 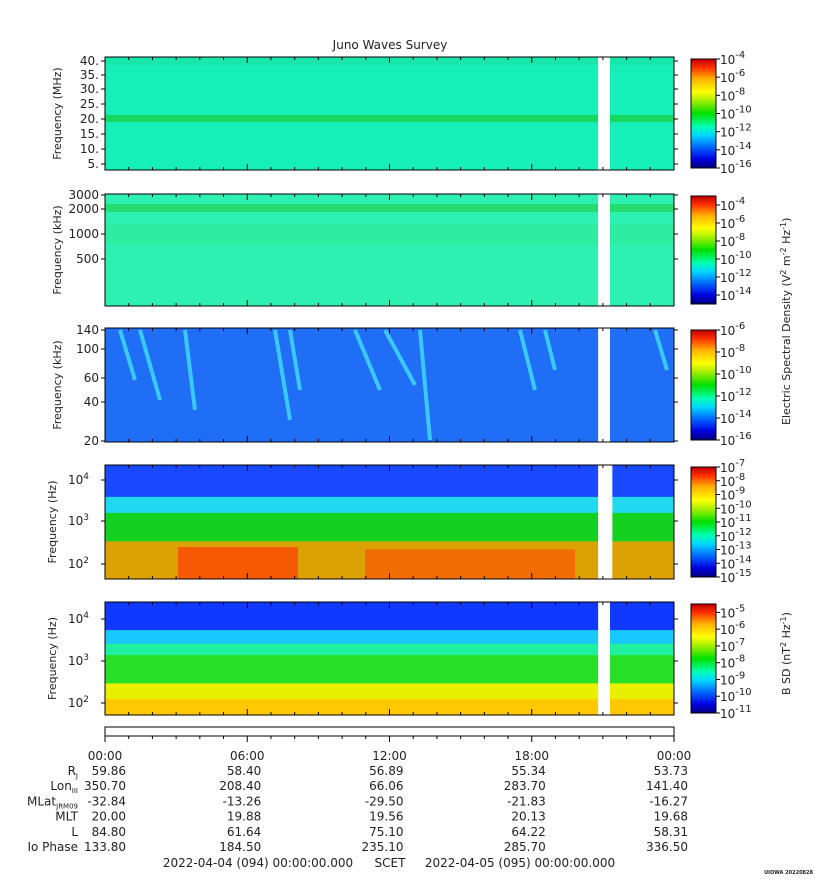 What do you see at coordinates (240, 847) in the screenshot?
I see `ephemeris-value: 184.50` at bounding box center [240, 847].